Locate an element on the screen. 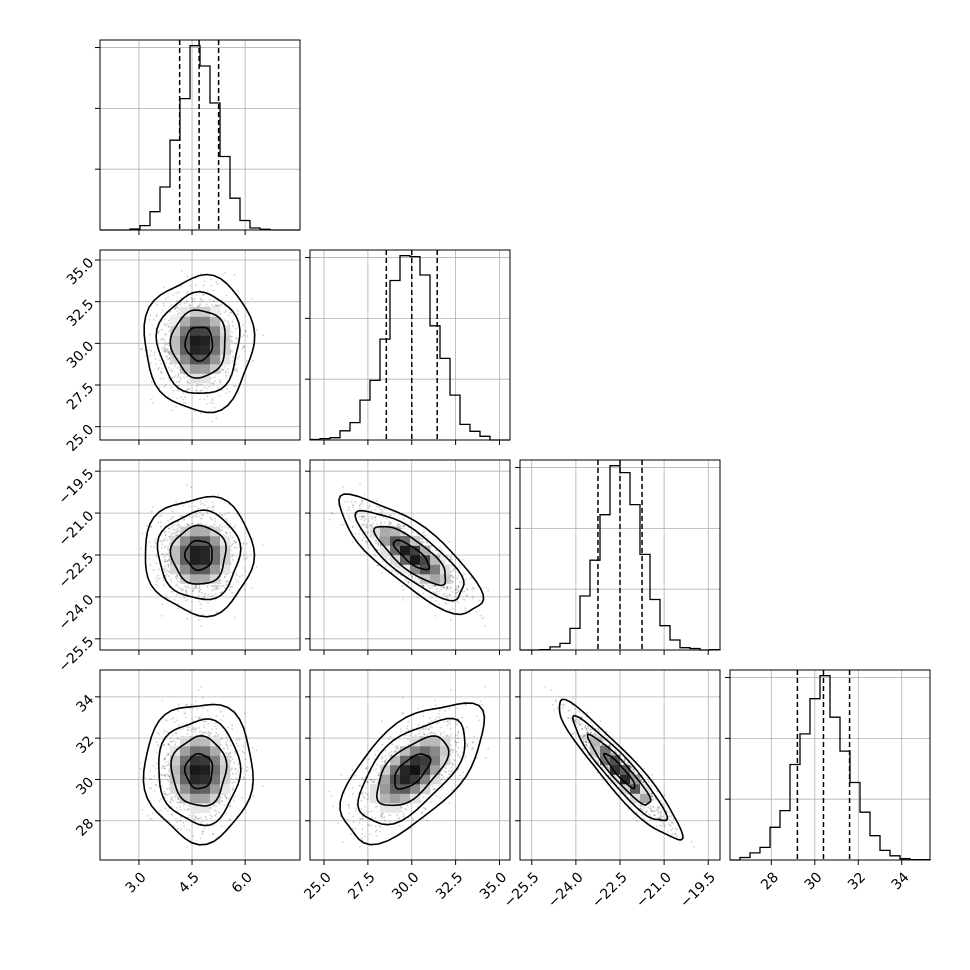  panel-frame is located at coordinates (620, 555).